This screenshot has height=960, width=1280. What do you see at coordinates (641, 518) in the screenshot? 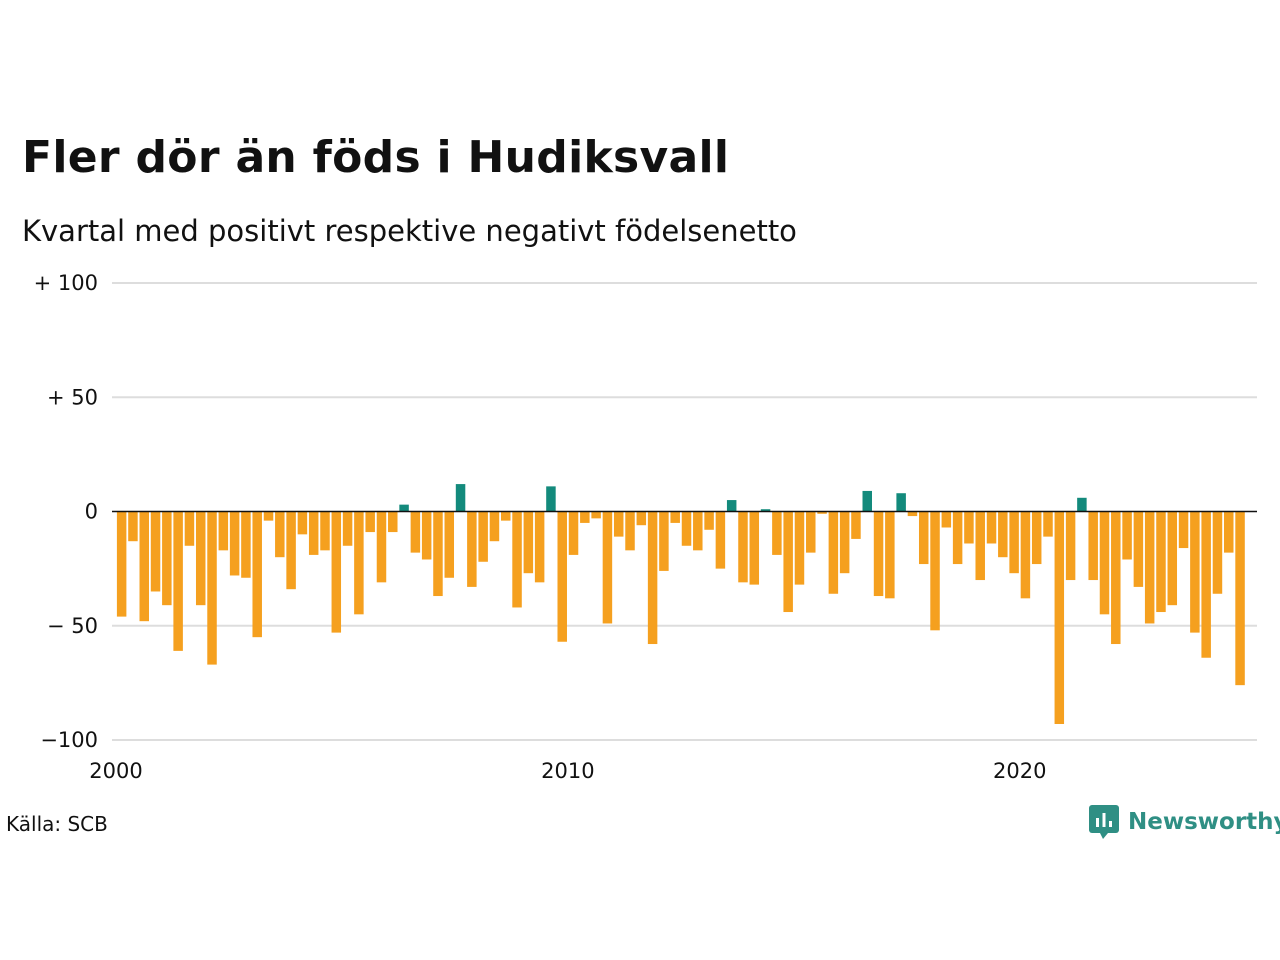
I see `bar-2011-k3: 2011 K3: -6` at bounding box center [641, 518].